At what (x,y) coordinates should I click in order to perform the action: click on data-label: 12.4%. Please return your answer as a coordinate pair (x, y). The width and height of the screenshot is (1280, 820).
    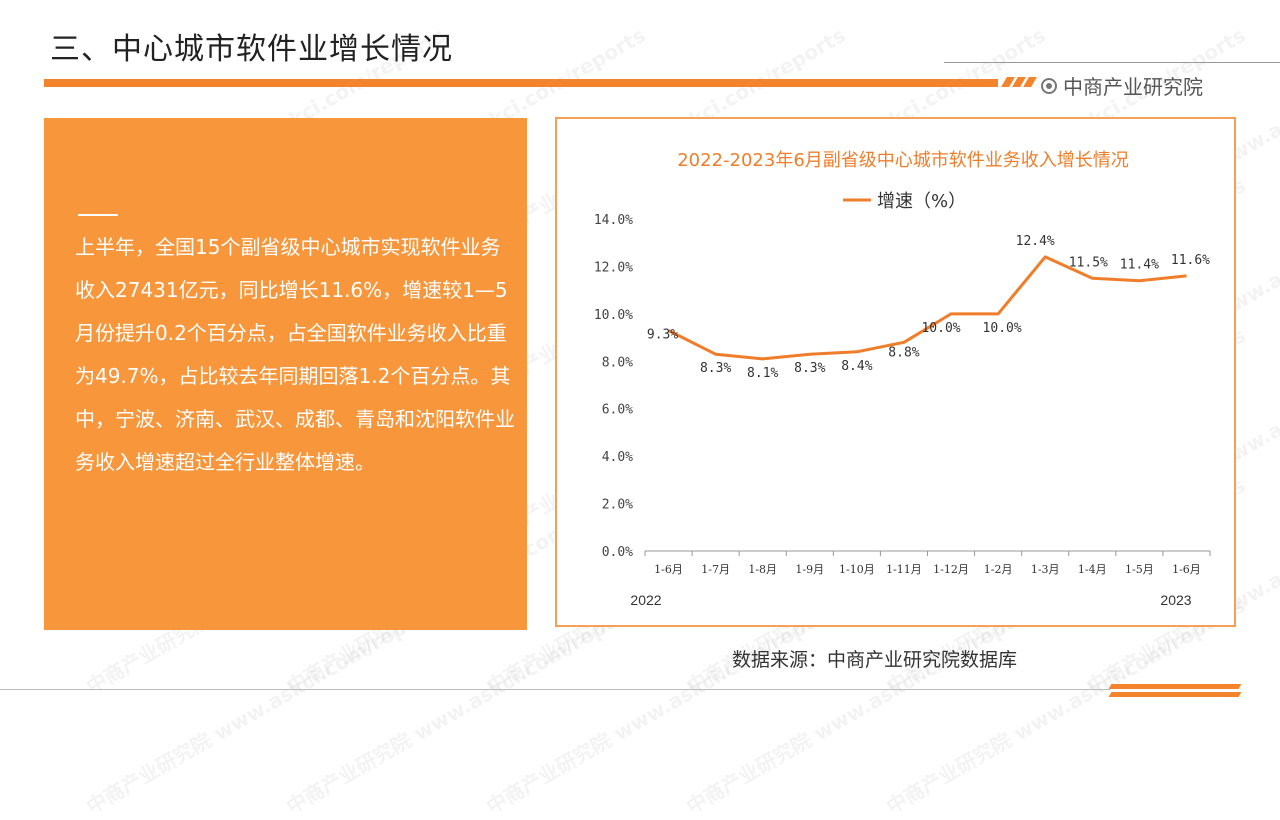
    Looking at the image, I should click on (1035, 241).